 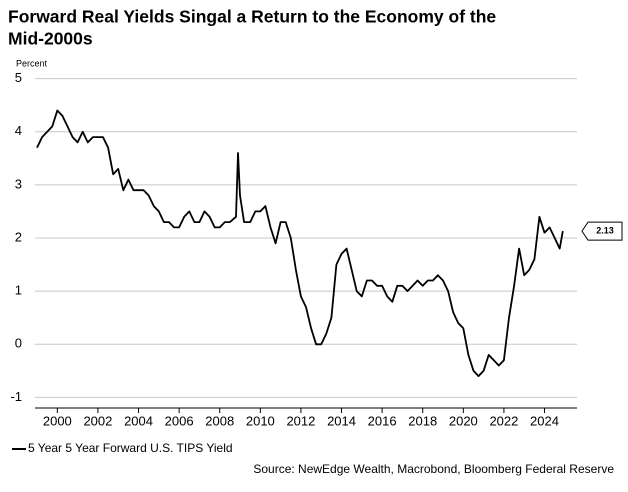 I want to click on end-value-label: 2.13, so click(x=605, y=230).